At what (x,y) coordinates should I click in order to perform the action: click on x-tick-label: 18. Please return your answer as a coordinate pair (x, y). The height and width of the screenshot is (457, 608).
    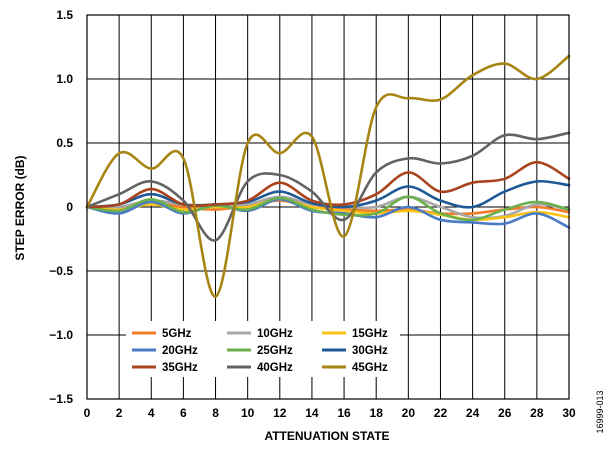
    Looking at the image, I should click on (377, 413).